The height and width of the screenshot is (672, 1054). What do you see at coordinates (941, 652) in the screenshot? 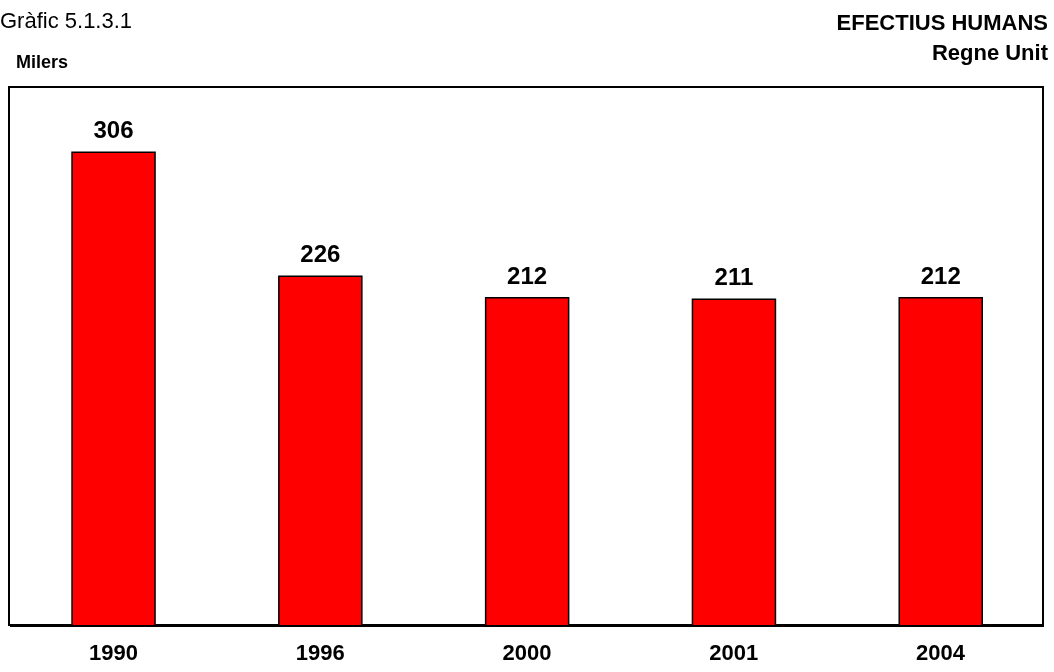
I see `x-tick-label: 2004` at bounding box center [941, 652].